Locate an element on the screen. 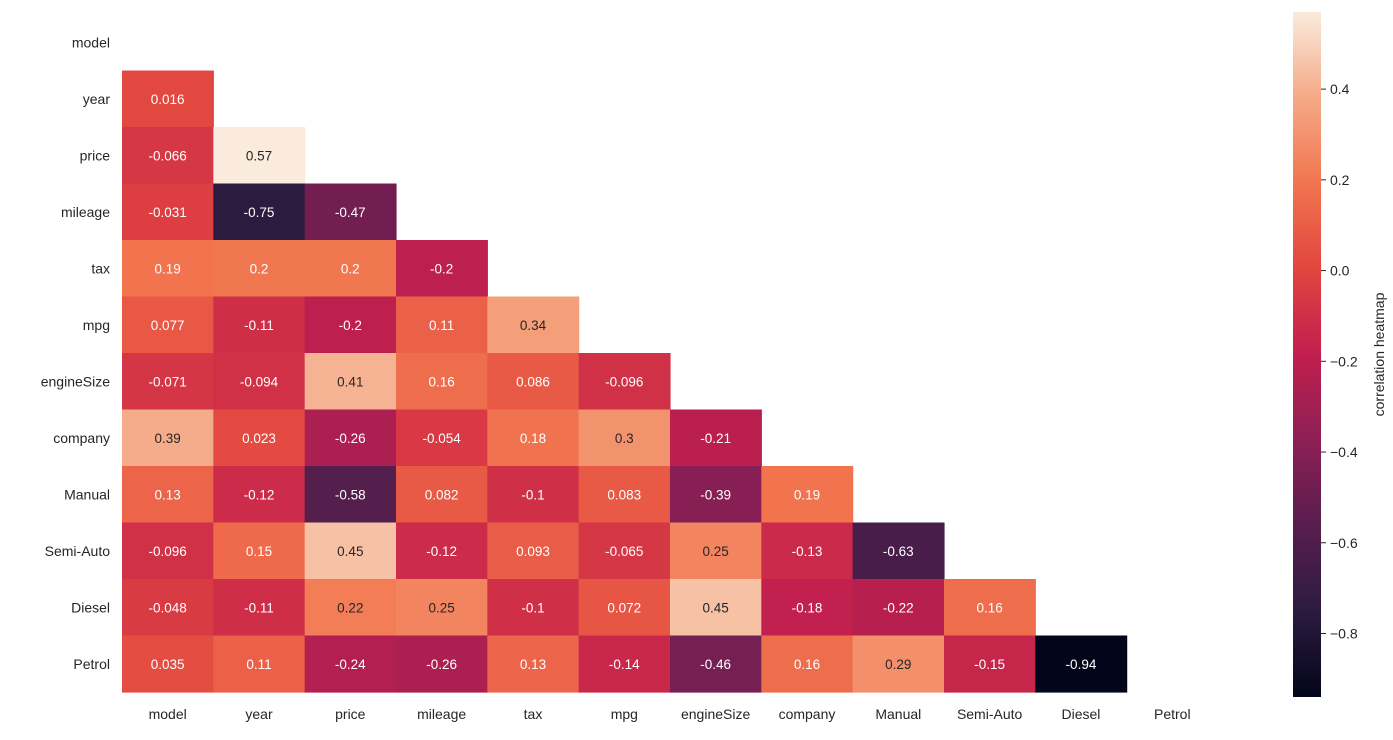  heatmap-cell-label: -0.12 is located at coordinates (259, 494).